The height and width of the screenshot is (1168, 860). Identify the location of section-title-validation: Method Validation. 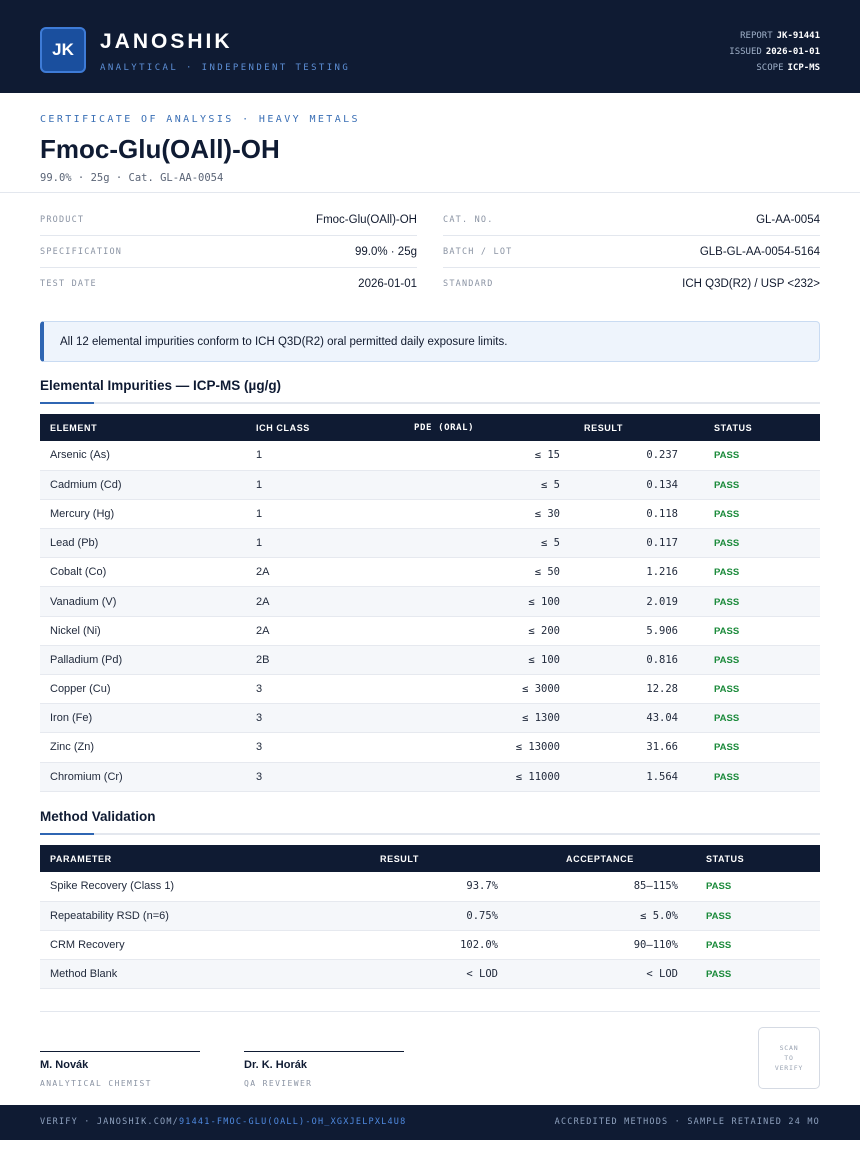
(98, 816).